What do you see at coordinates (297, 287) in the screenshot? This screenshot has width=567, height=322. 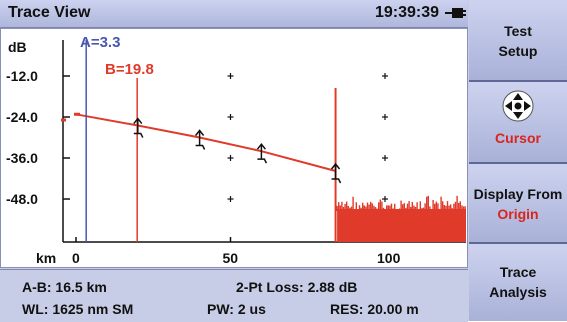 I see `two-point-loss: 2-Pt Loss: 2.88 dB` at bounding box center [297, 287].